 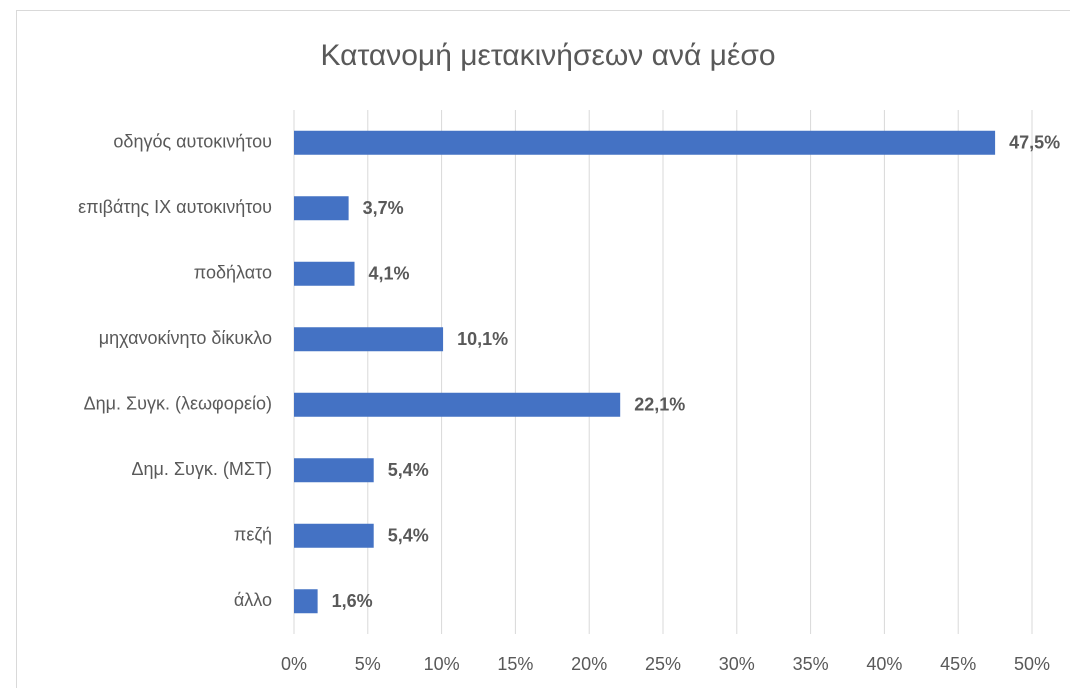 I want to click on y-tick-label: Δημ. Συγκ. (λεωφορείο), so click(x=178, y=404).